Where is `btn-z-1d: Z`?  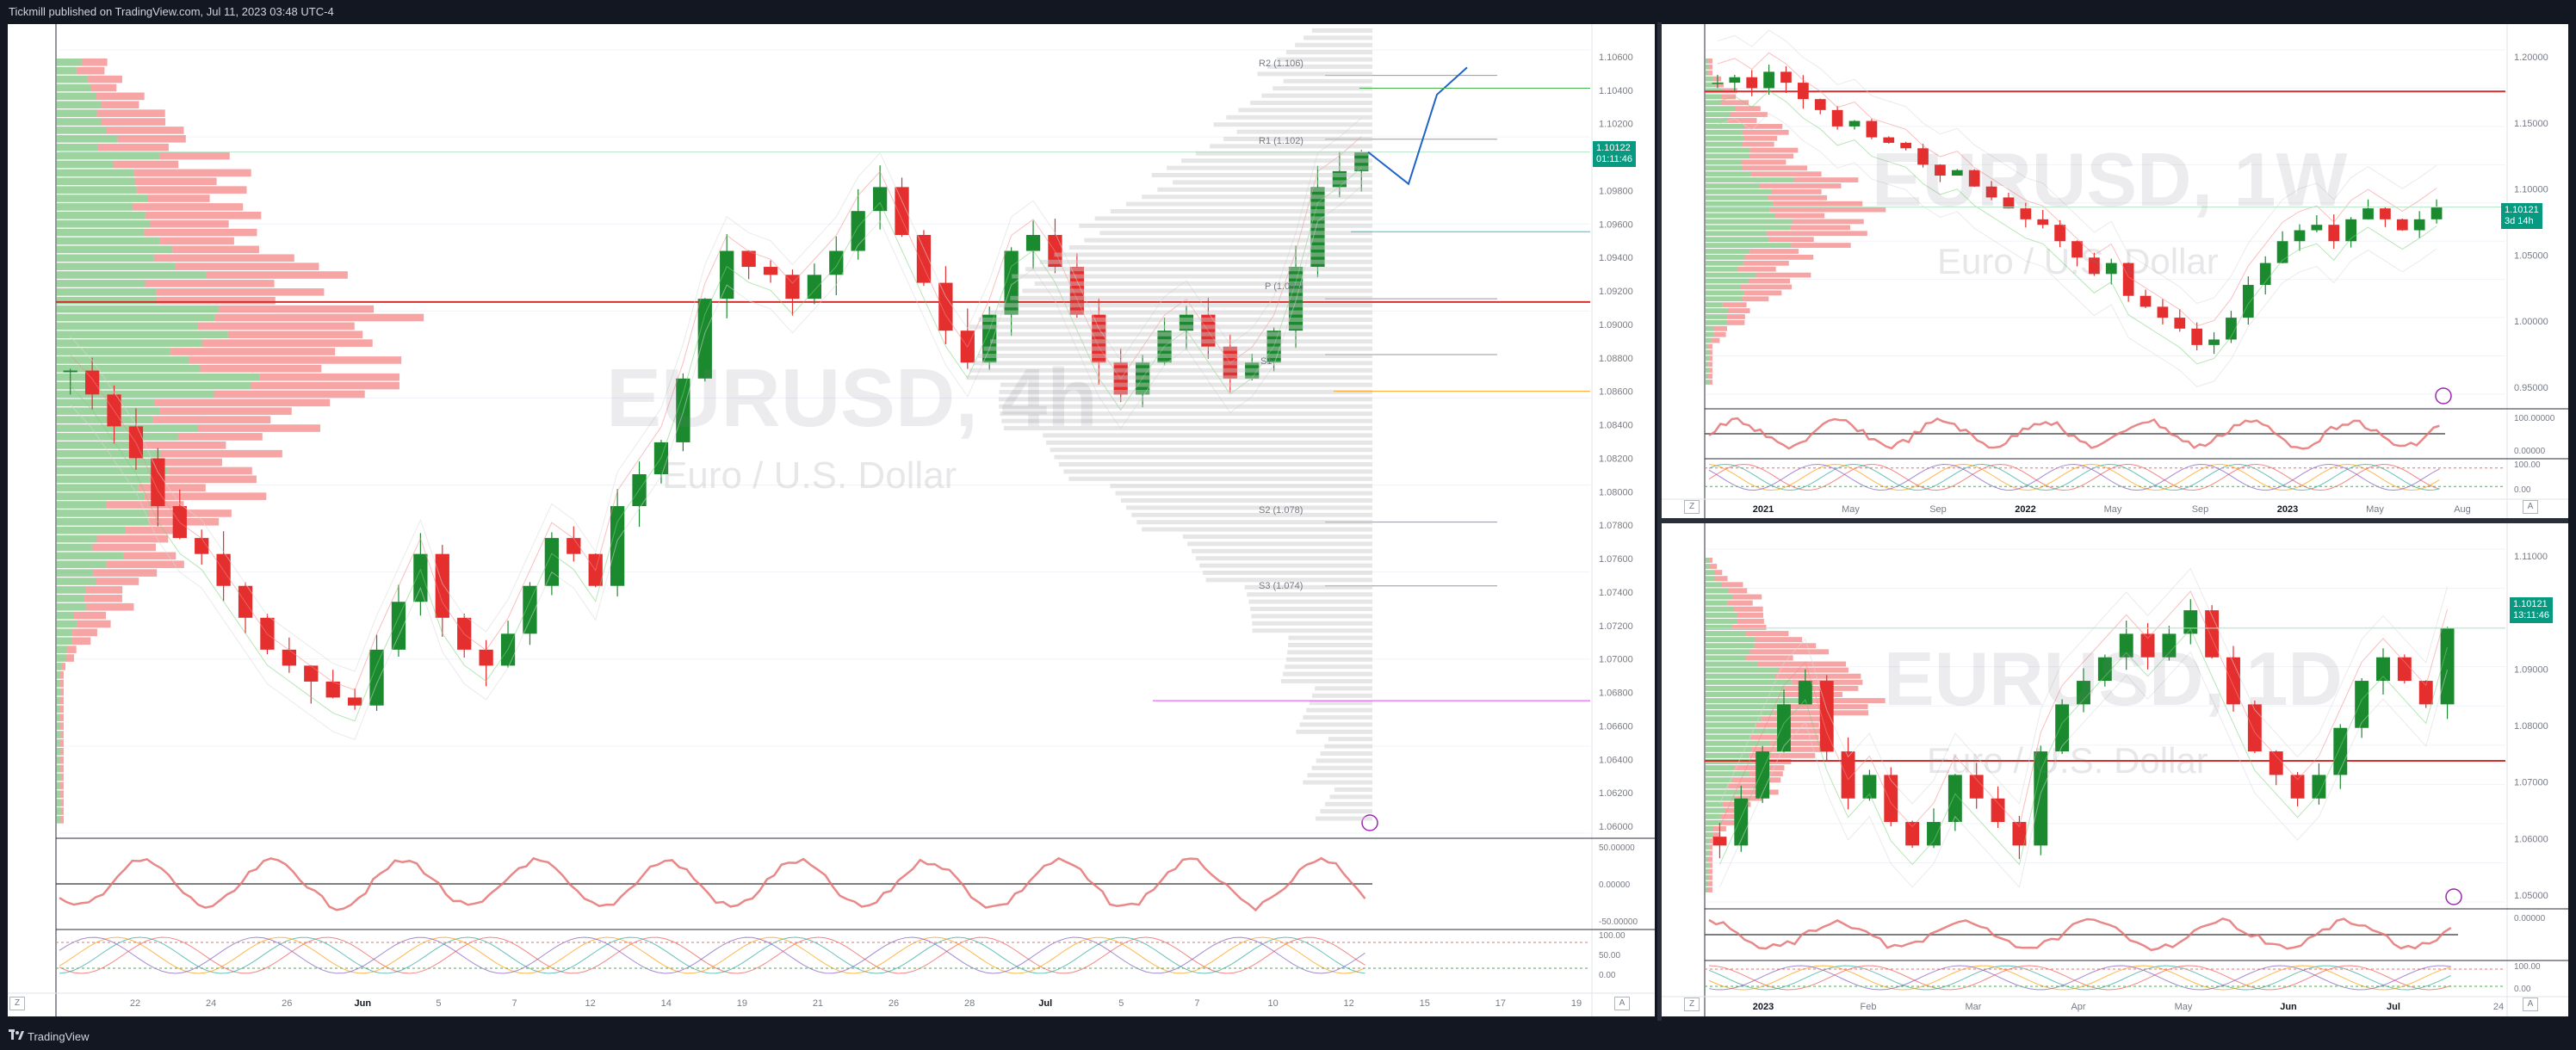
btn-z-1d: Z is located at coordinates (1692, 1004).